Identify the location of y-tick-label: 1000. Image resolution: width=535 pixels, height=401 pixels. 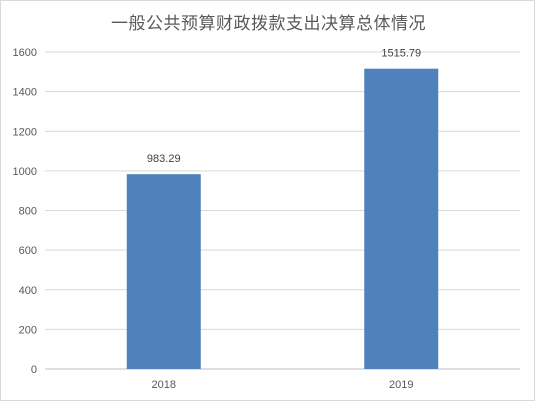
(25, 172).